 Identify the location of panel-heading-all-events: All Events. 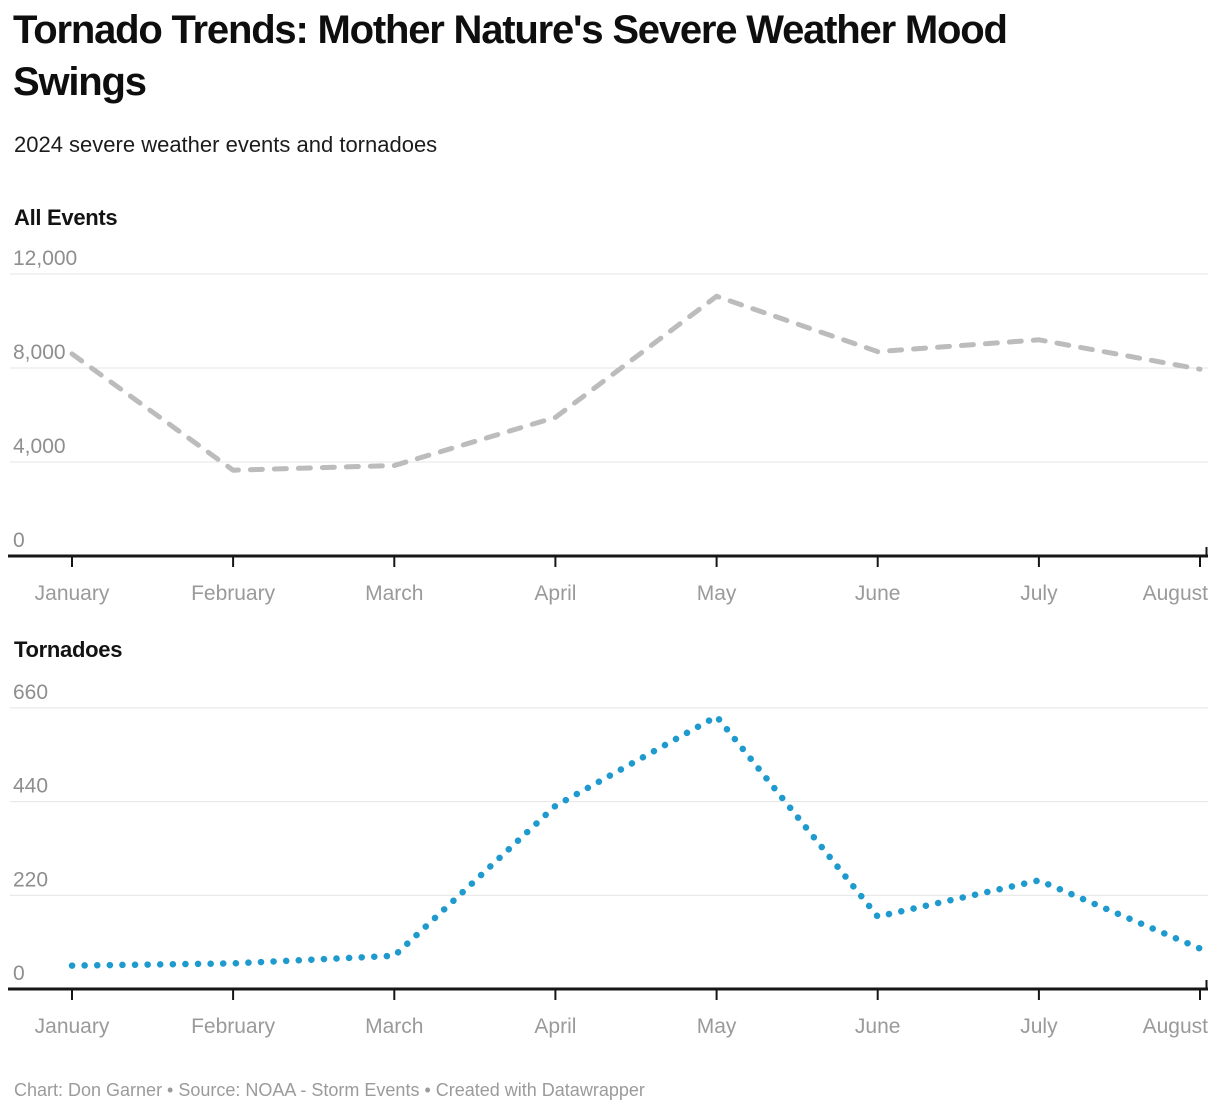
(66, 217).